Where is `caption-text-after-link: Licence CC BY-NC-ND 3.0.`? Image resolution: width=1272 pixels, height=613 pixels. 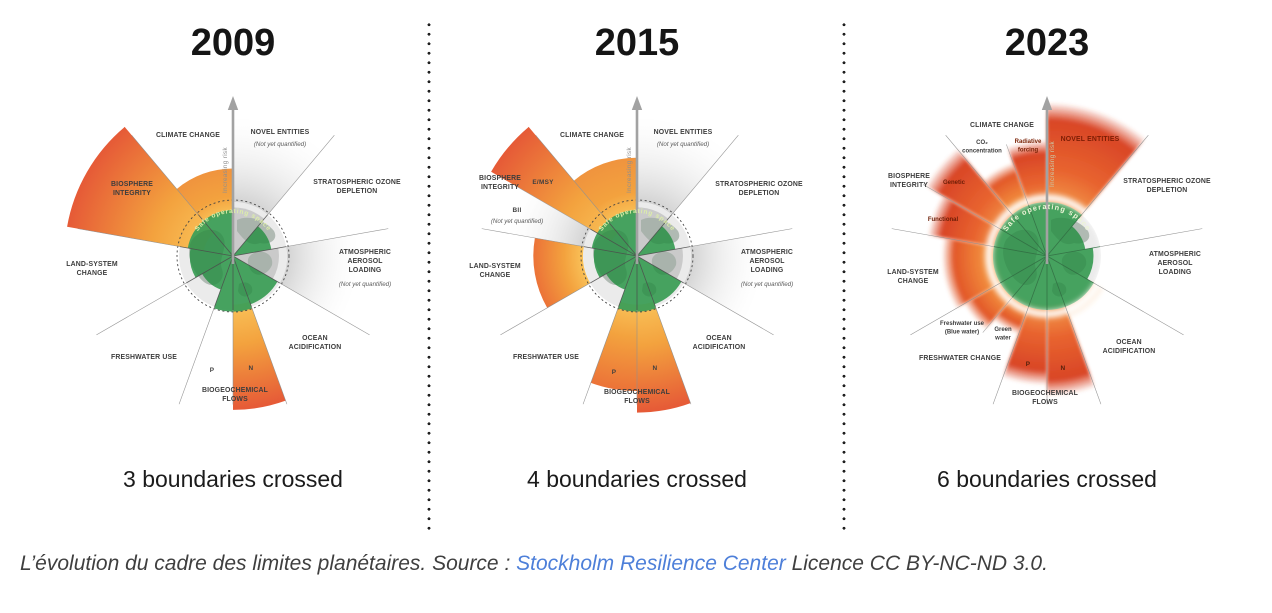
caption-text-after-link: Licence CC BY-NC-ND 3.0. is located at coordinates (916, 563).